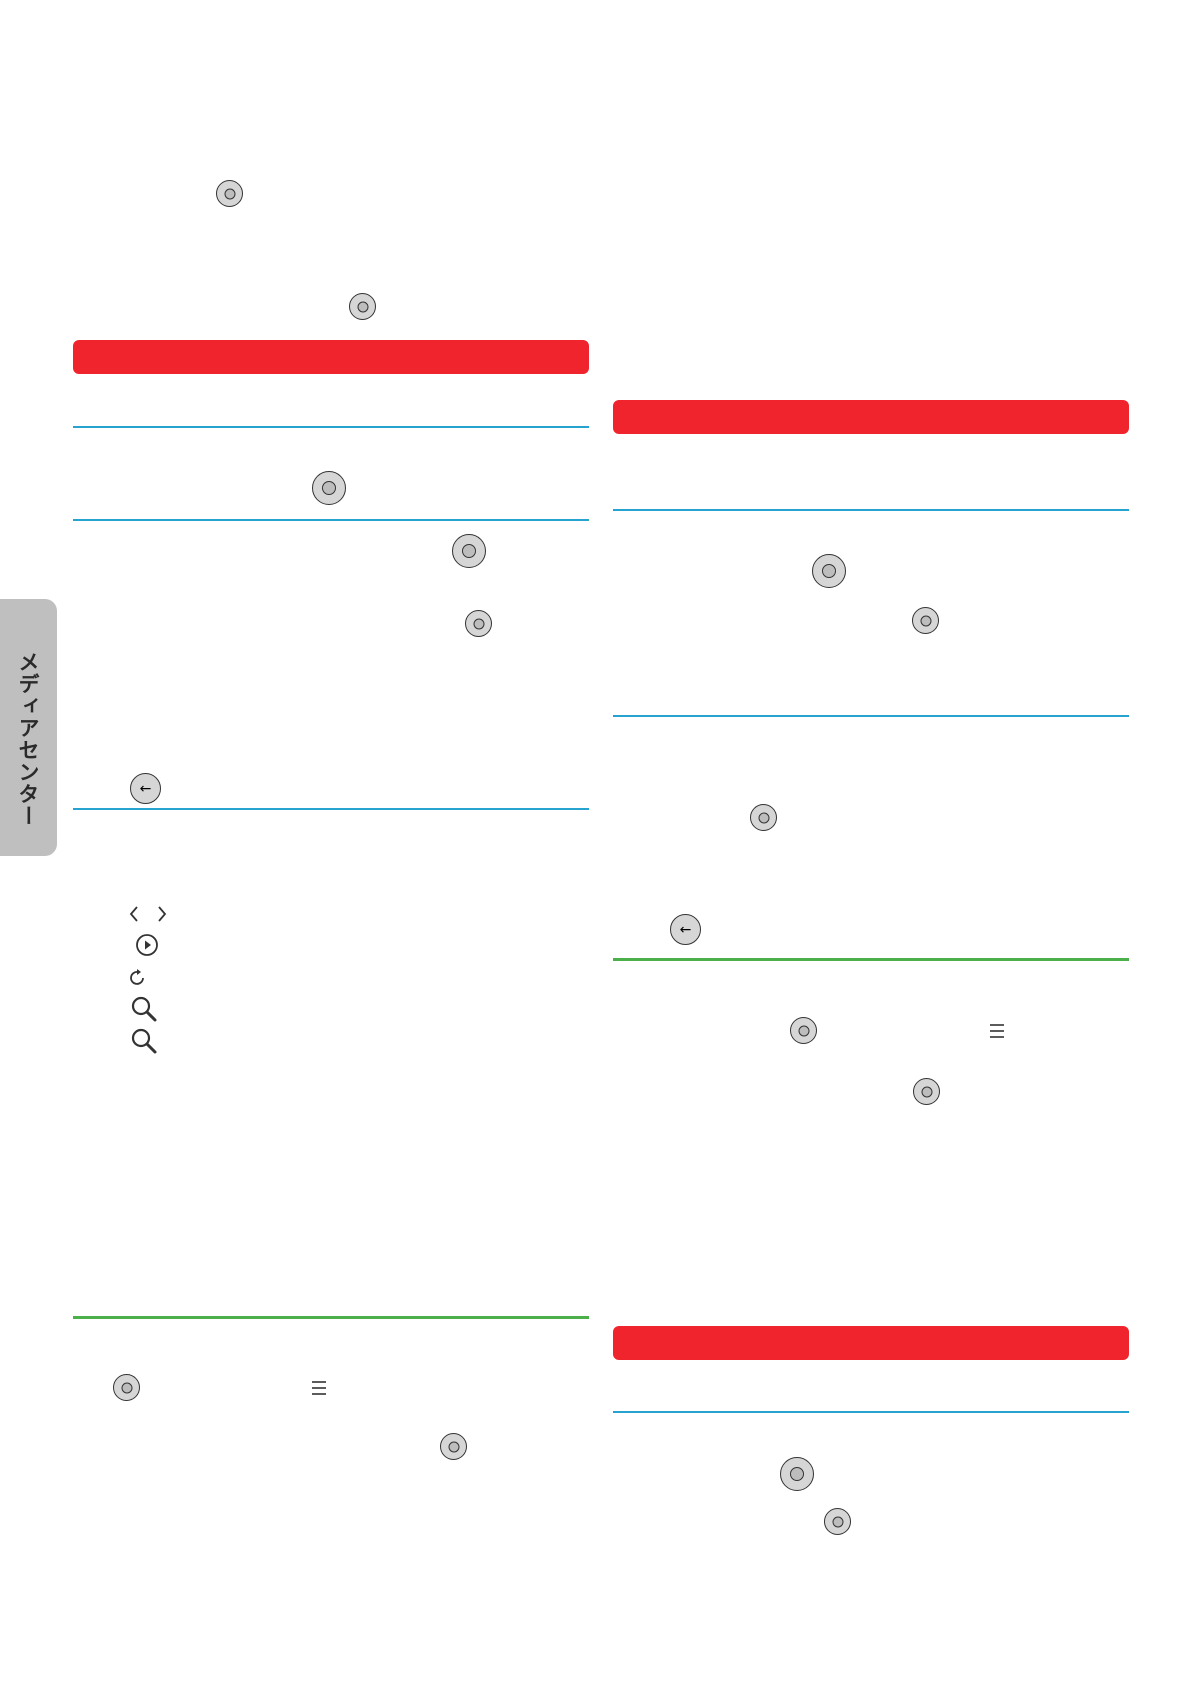 The image size is (1191, 1684). What do you see at coordinates (147, 945) in the screenshot?
I see `play-circle-icon` at bounding box center [147, 945].